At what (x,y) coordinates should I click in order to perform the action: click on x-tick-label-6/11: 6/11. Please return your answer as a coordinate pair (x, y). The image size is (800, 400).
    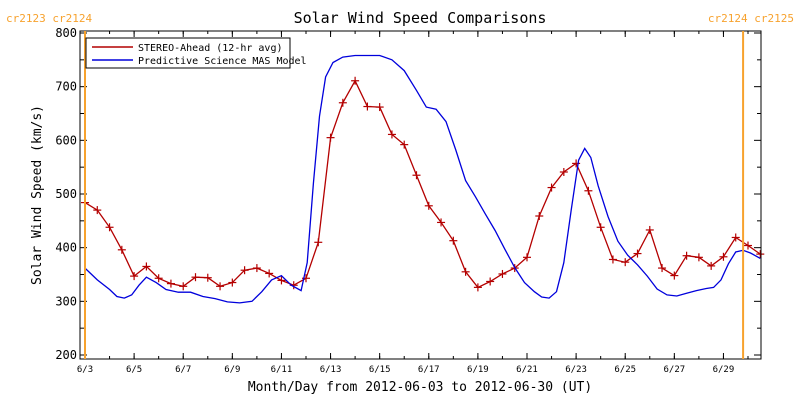
    Looking at the image, I should click on (282, 370).